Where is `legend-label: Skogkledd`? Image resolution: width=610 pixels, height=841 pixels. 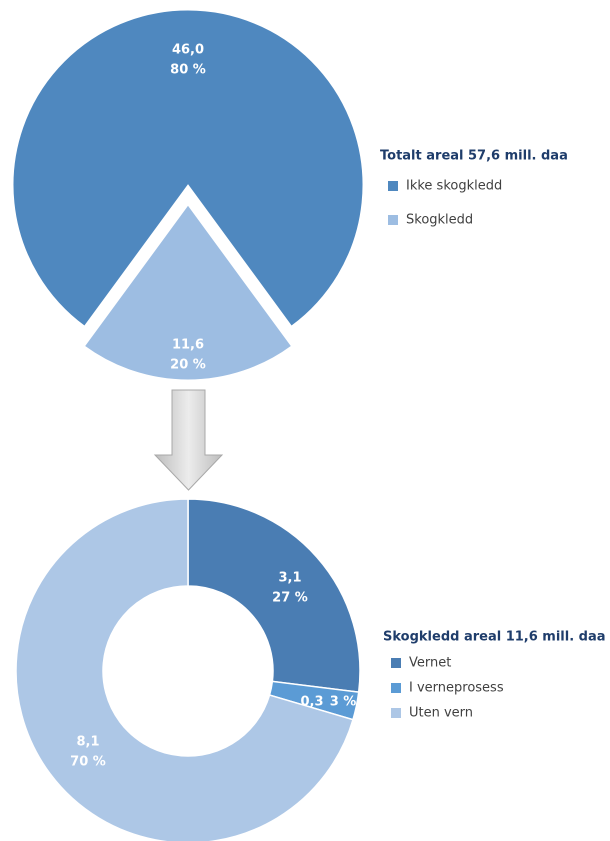 legend-label: Skogkledd is located at coordinates (439, 220).